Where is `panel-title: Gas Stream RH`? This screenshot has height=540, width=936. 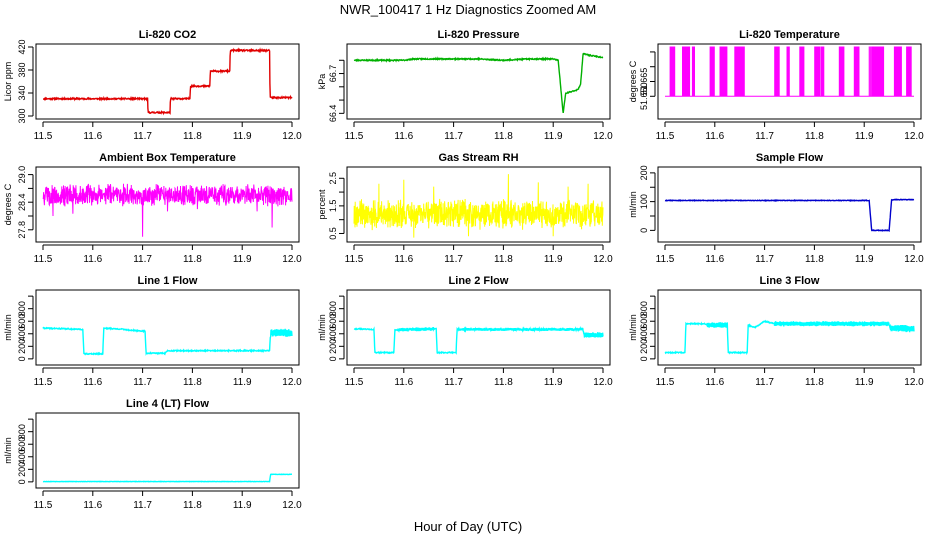
panel-title: Gas Stream RH is located at coordinates (478, 158).